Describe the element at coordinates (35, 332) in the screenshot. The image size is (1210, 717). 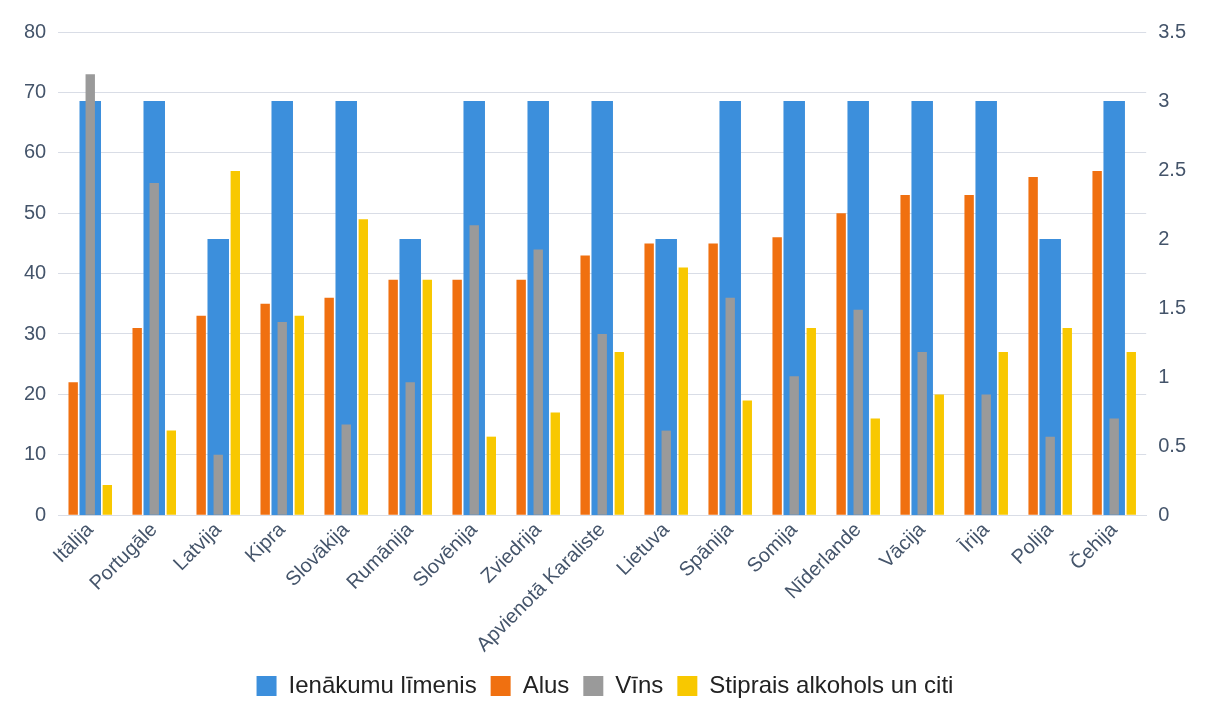
I see `y-tick-label: 30` at that location.